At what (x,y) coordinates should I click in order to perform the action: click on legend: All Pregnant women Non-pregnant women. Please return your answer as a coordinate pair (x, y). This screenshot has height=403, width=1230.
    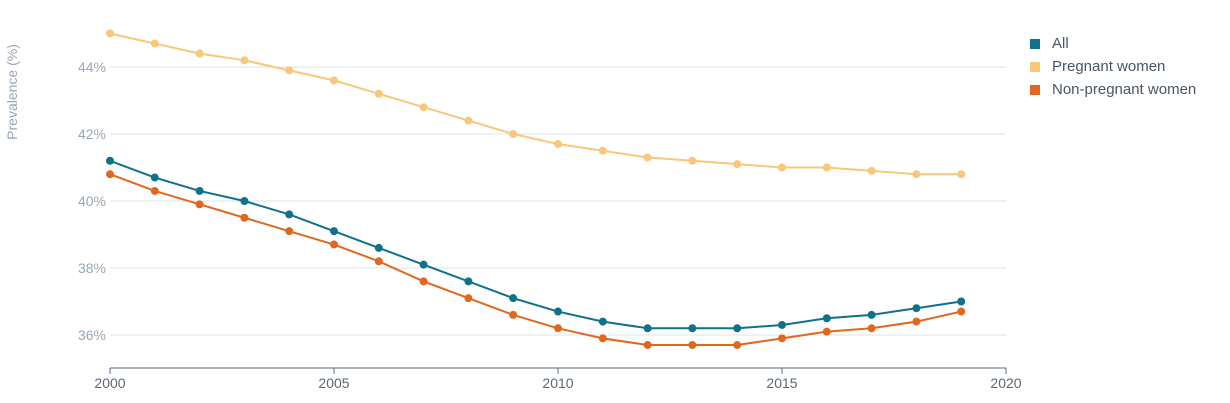
    Looking at the image, I should click on (1113, 66).